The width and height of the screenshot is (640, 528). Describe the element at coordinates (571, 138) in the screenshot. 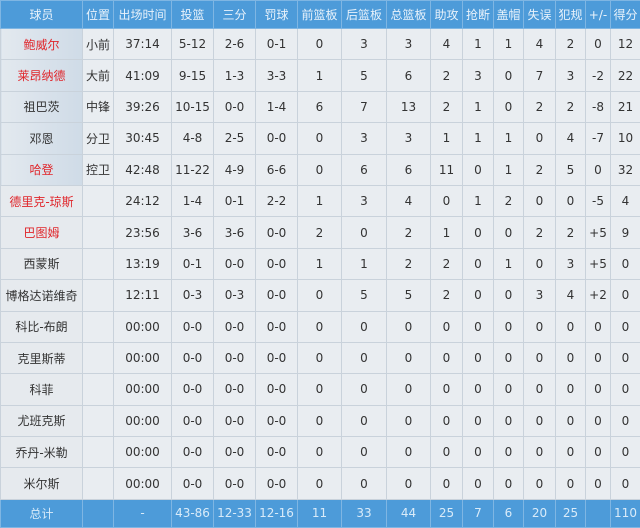

I see `cell-pf: 4` at that location.